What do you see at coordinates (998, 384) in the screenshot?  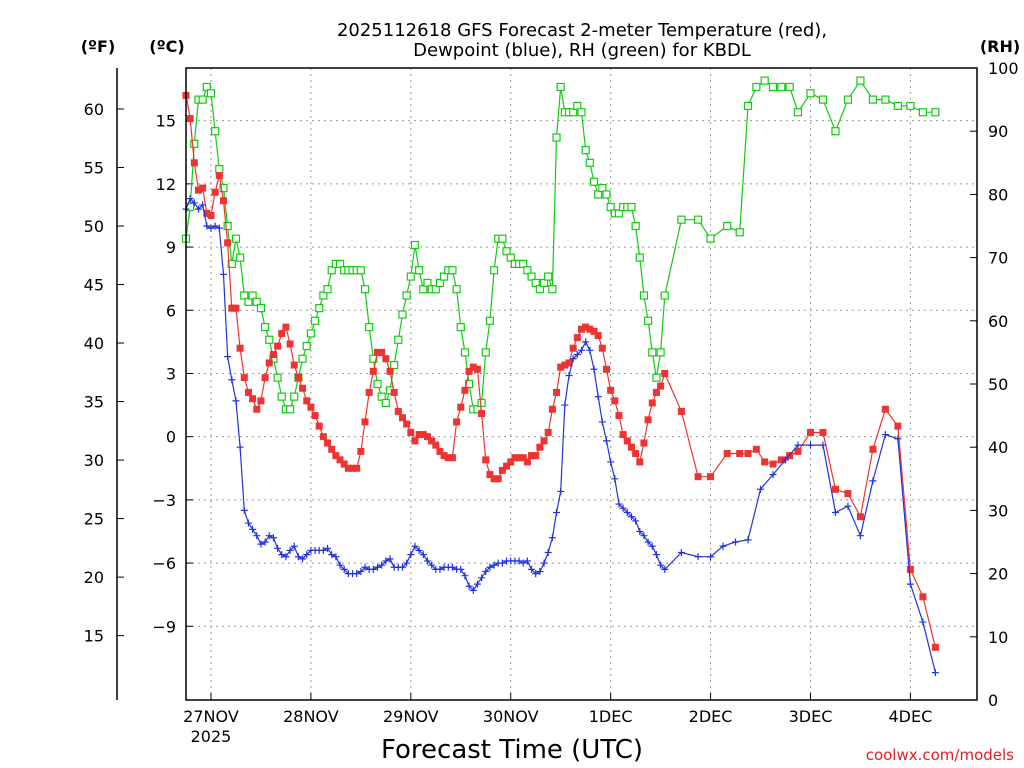 I see `rh-tick-label: 50` at bounding box center [998, 384].